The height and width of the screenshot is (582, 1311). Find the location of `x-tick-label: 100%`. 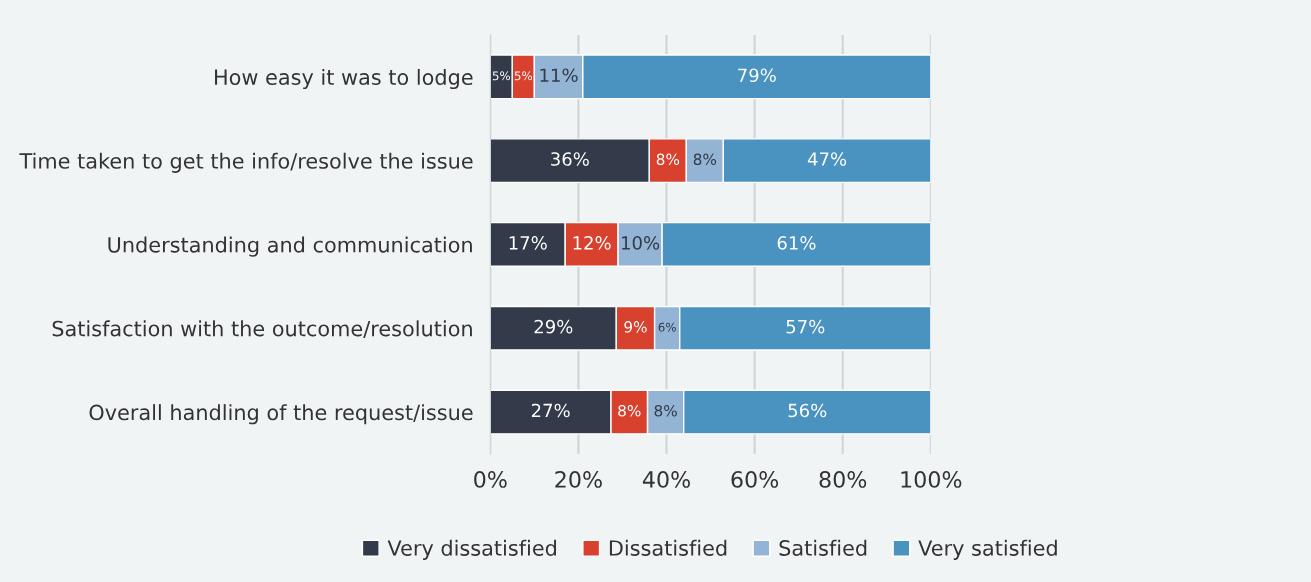

x-tick-label: 100% is located at coordinates (931, 479).